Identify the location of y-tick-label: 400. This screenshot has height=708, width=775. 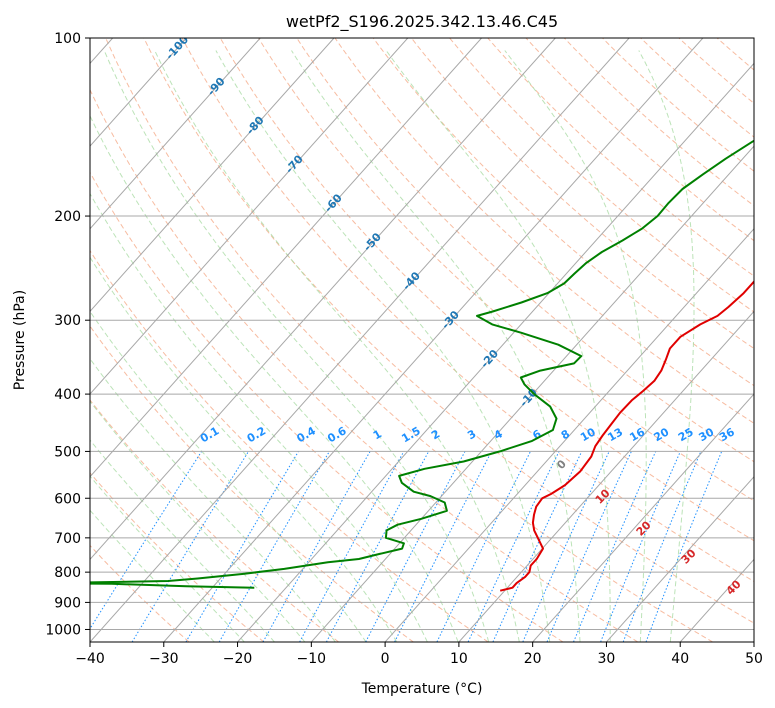
(67, 395).